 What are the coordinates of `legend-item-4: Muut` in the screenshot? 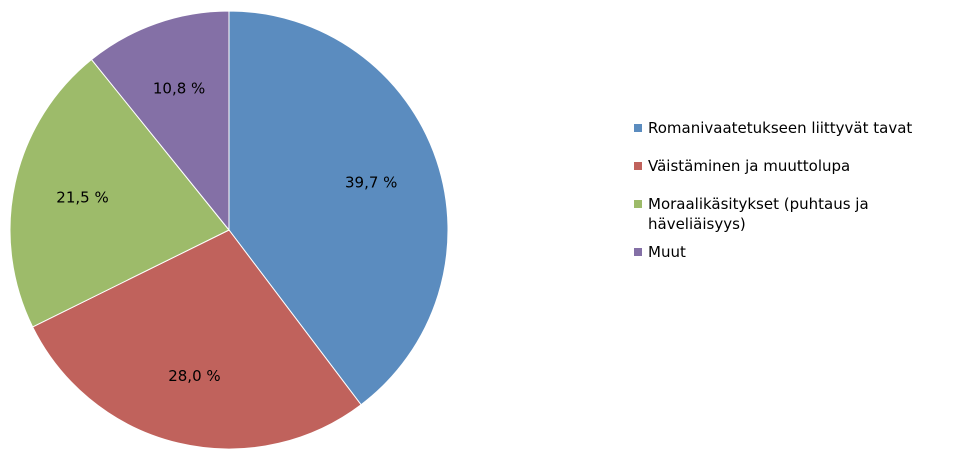 It's located at (794, 252).